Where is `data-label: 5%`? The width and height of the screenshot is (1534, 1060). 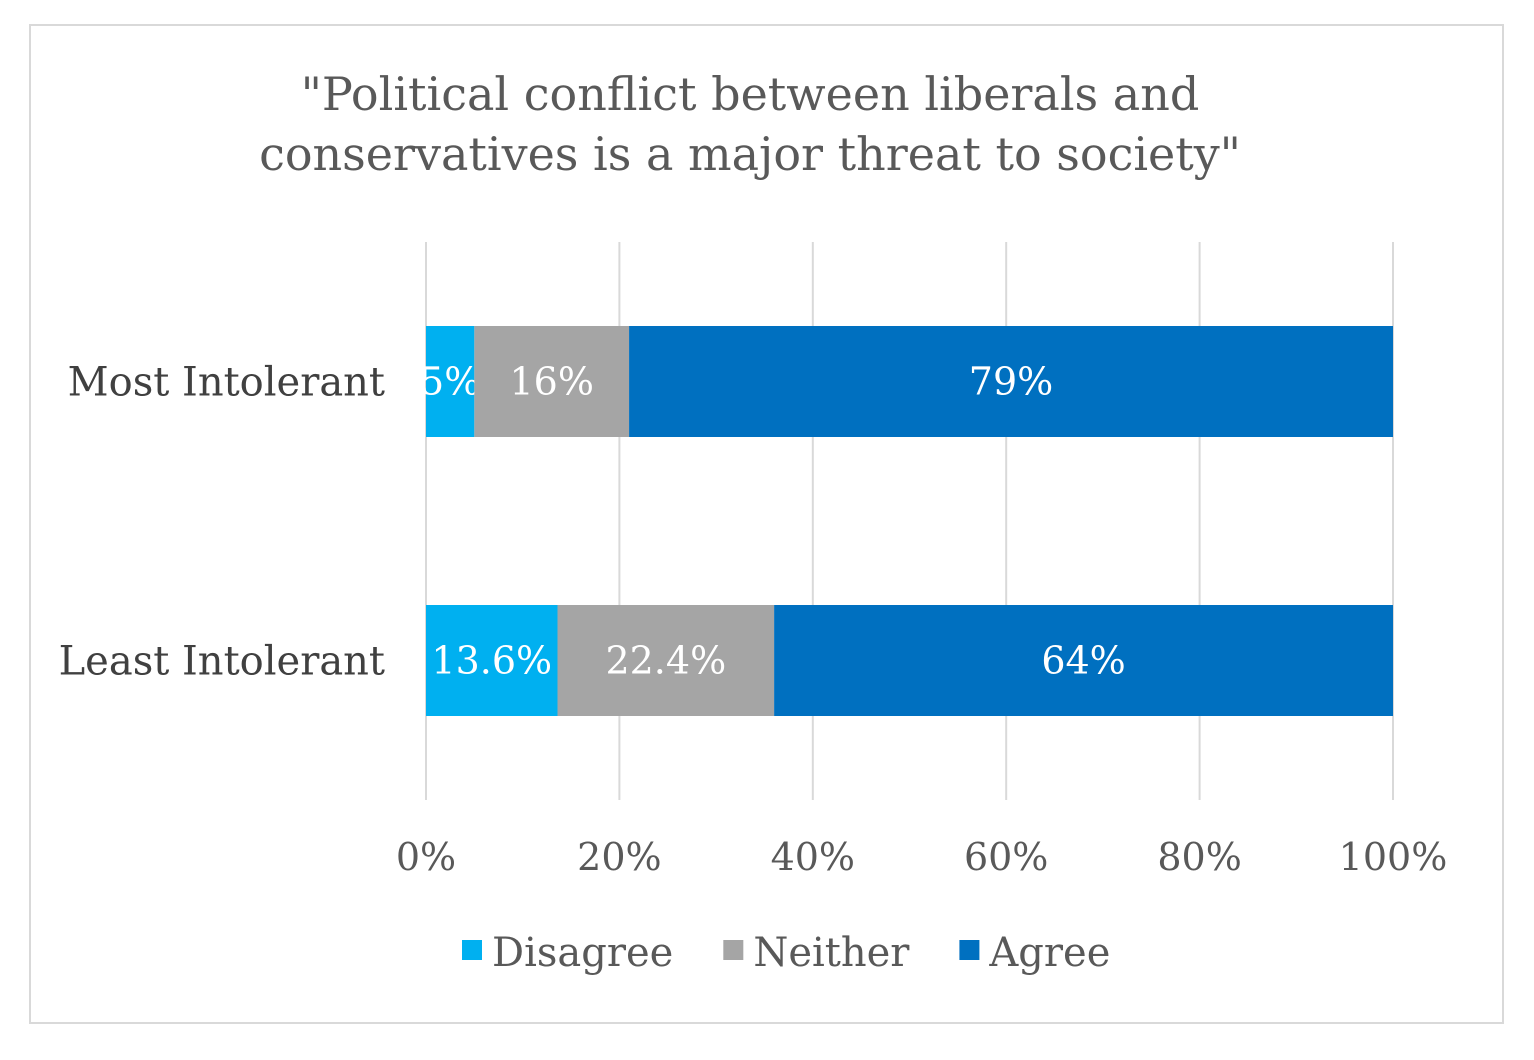
data-label: 5% is located at coordinates (450, 382).